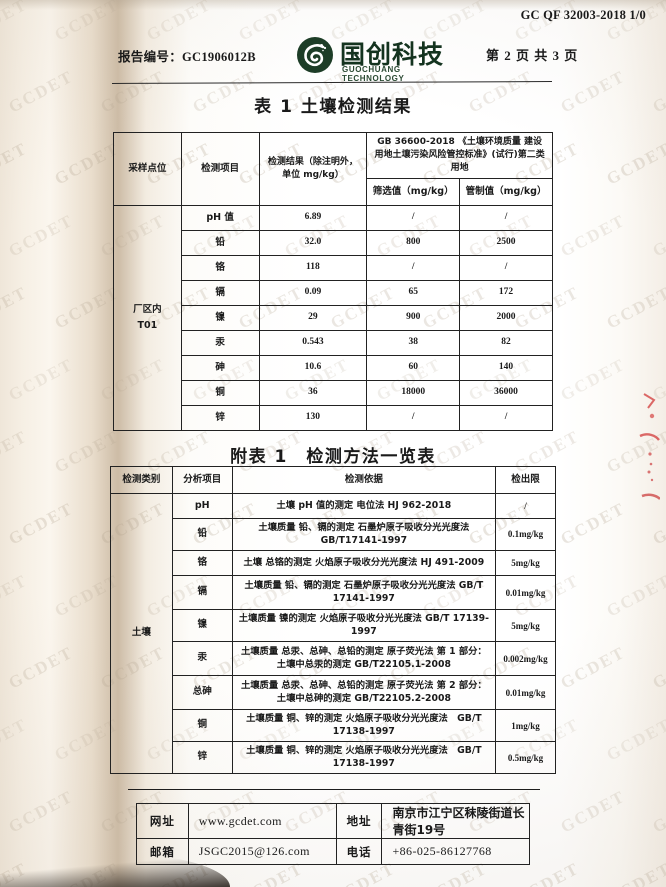 Image resolution: width=666 pixels, height=887 pixels. Describe the element at coordinates (333, 107) in the screenshot. I see `table1-title: 表 1 土壤检测结果` at that location.